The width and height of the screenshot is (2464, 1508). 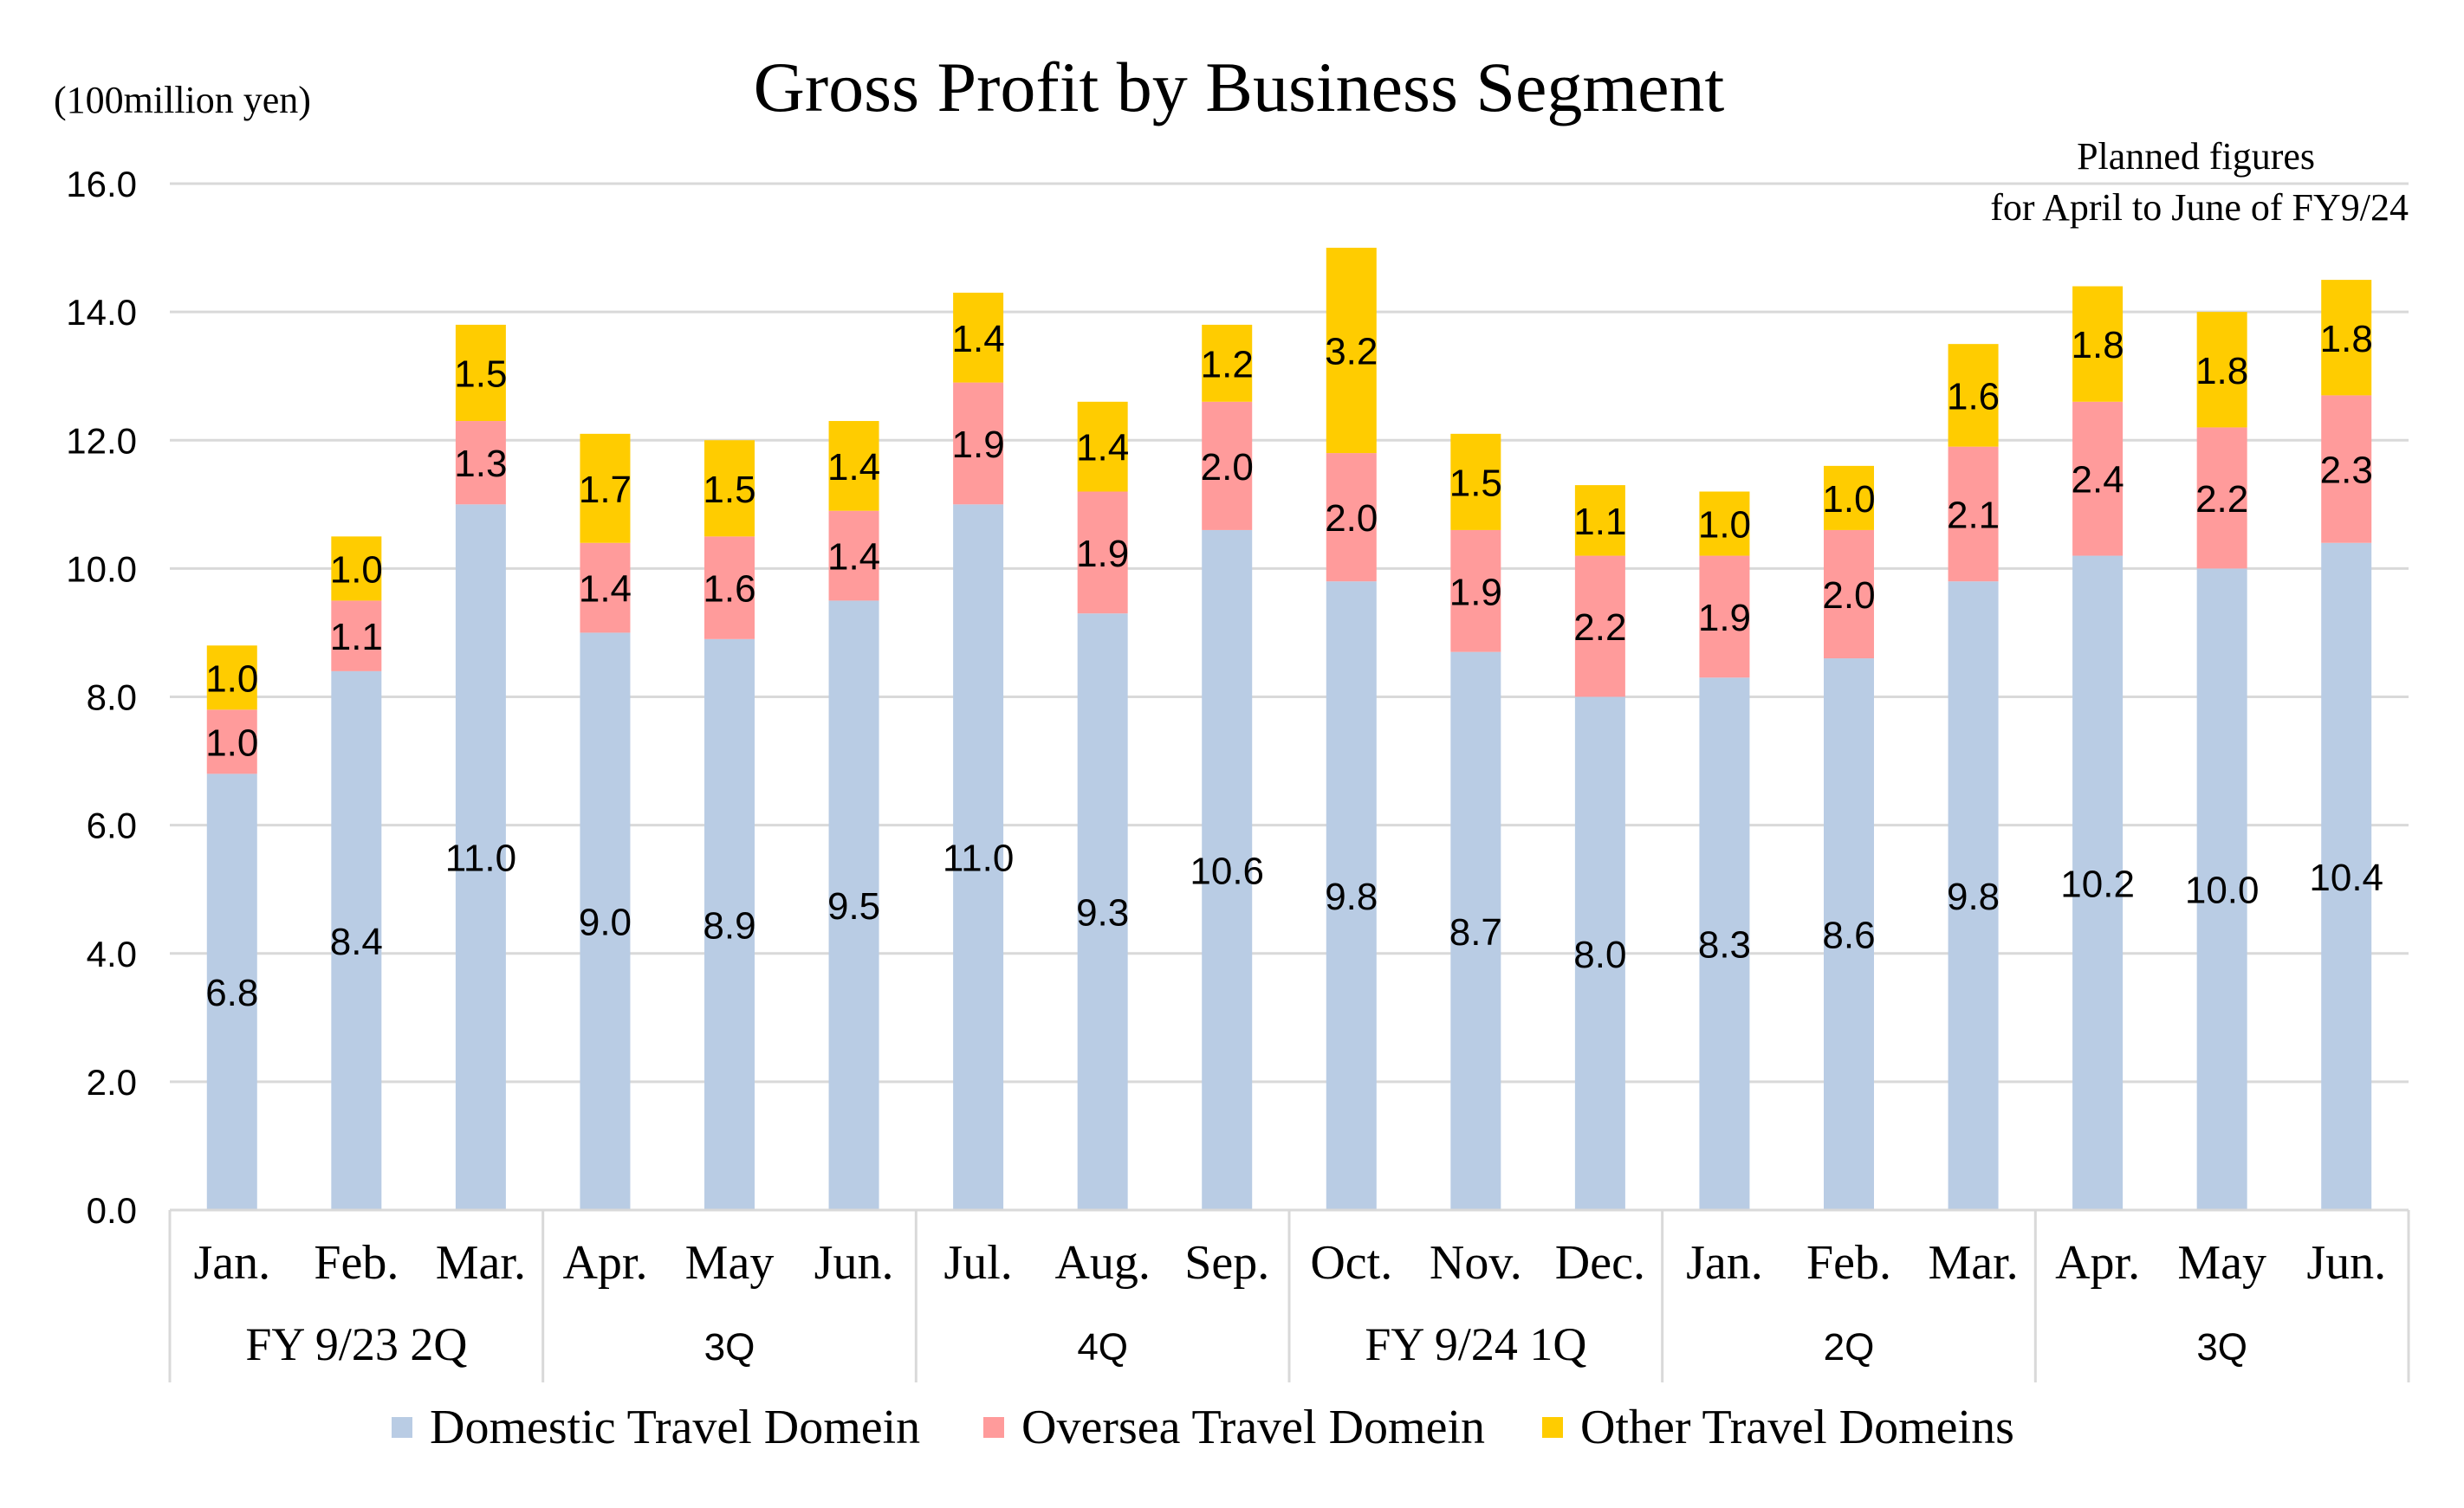 I want to click on y-tick-label: 12.0, so click(x=101, y=441).